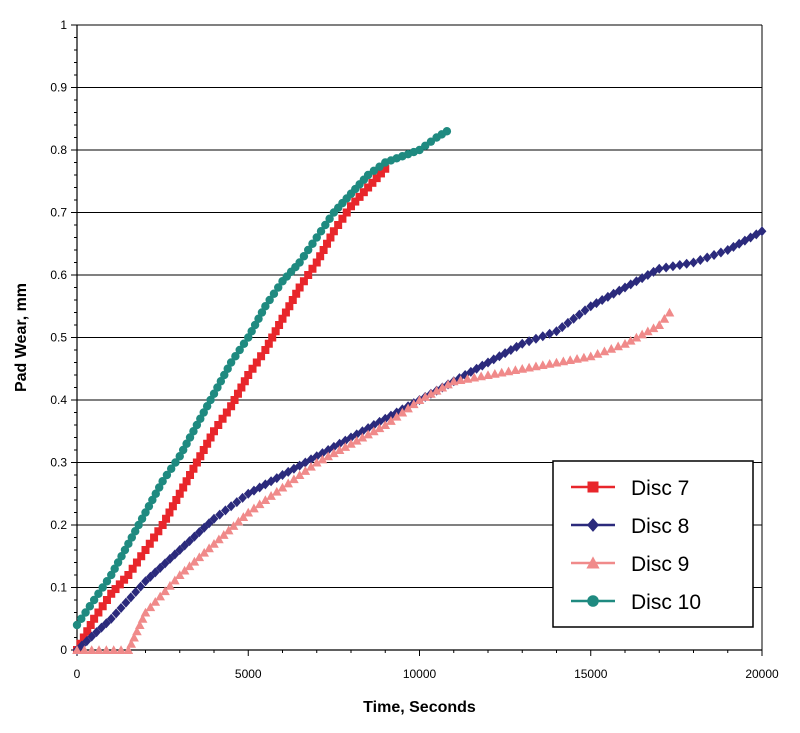  I want to click on x-tick-label: 10000, so click(420, 674).